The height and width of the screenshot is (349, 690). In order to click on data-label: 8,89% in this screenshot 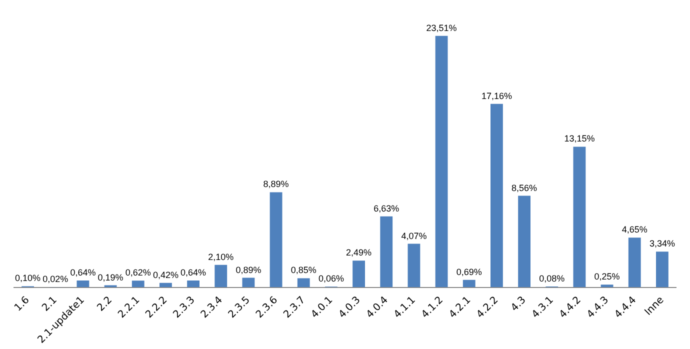, I will do `click(276, 184)`.